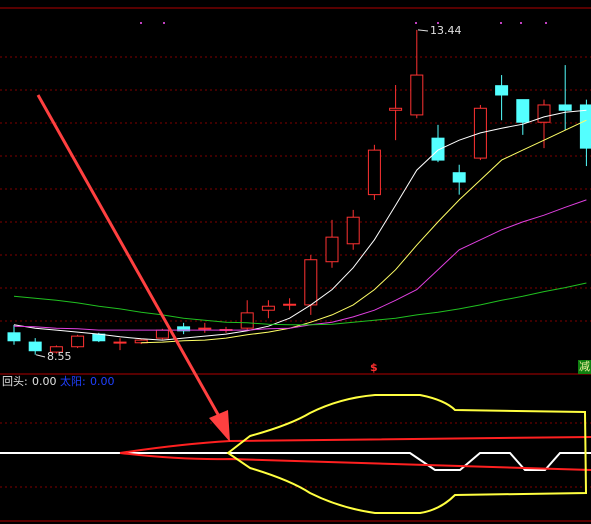 The image size is (591, 524). What do you see at coordinates (300, 304) in the screenshot?
I see `ma-line` at bounding box center [300, 304].